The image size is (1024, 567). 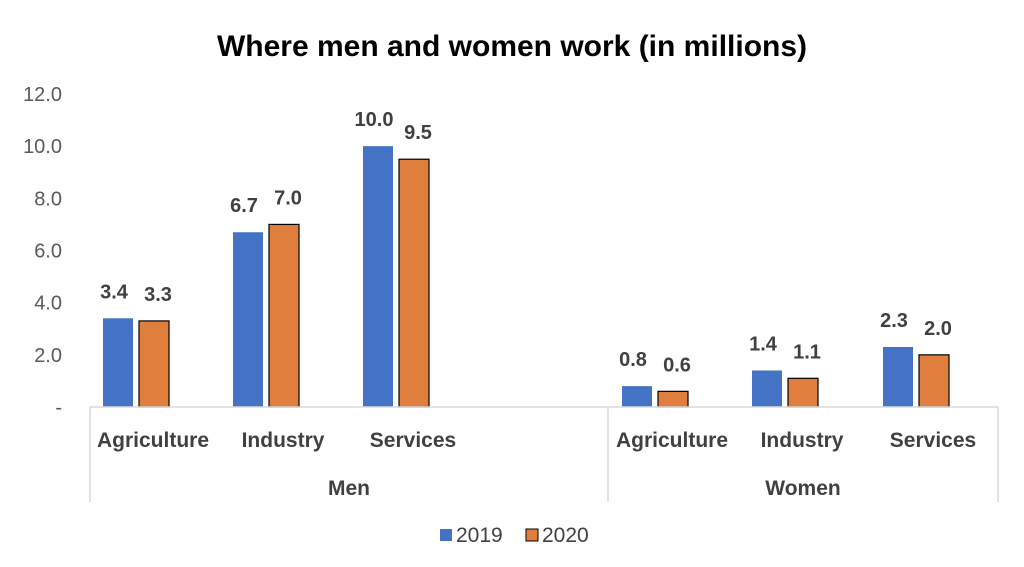 What do you see at coordinates (673, 399) in the screenshot?
I see `bar-women-agriculture-2020` at bounding box center [673, 399].